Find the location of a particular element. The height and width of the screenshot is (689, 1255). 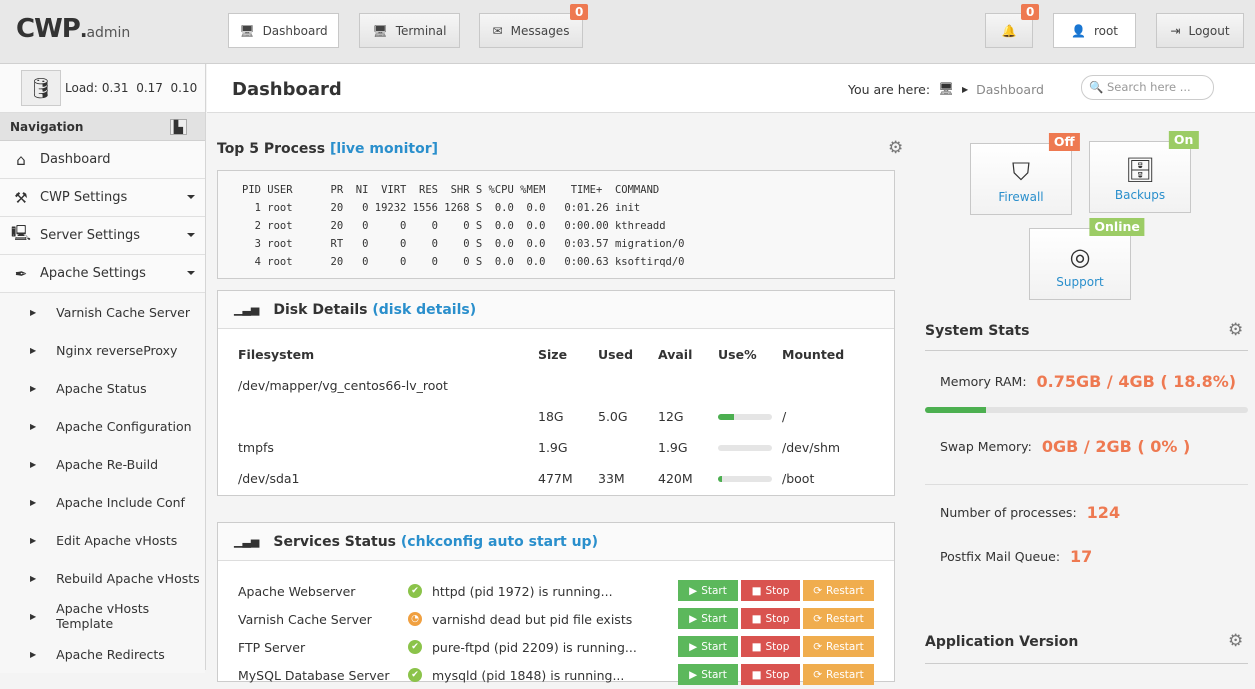

avail: 12G is located at coordinates (671, 416).